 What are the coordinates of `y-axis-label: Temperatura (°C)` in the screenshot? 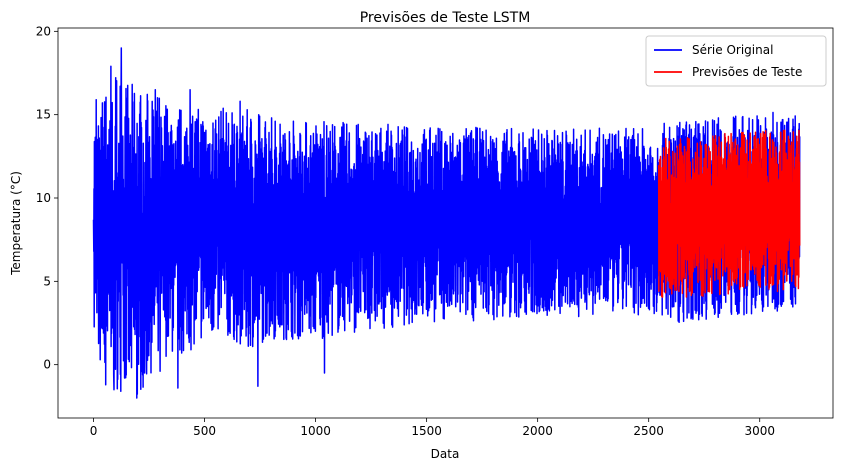 It's located at (16, 223).